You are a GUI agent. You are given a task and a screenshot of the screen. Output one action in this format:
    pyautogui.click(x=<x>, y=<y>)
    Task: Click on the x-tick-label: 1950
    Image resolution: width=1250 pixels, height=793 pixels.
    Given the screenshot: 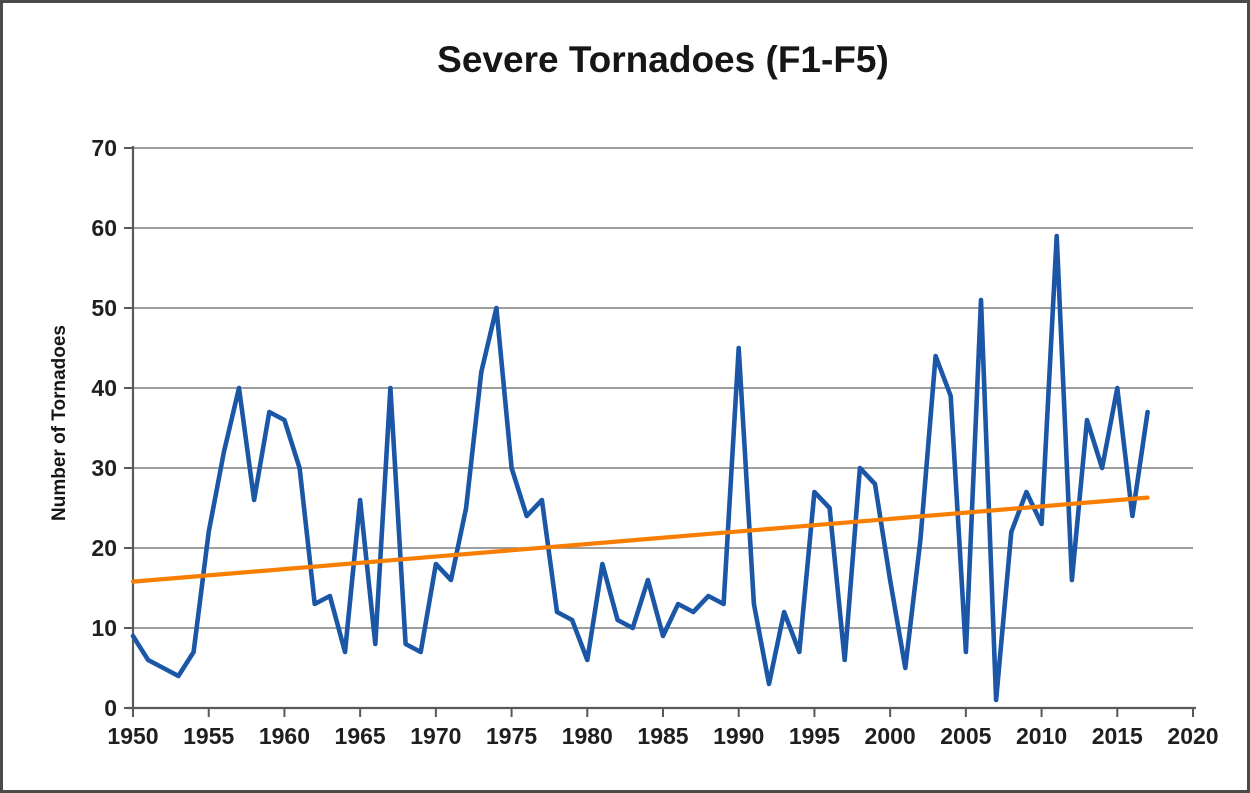 What is the action you would take?
    pyautogui.click(x=132, y=736)
    